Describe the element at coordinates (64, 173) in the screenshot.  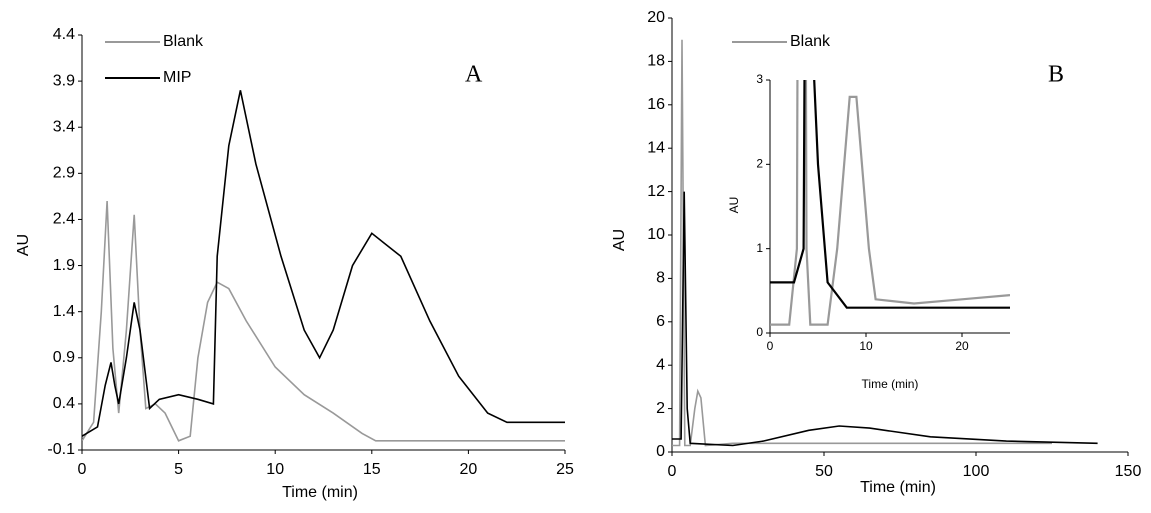
I see `y-tick-label: 2.9` at that location.